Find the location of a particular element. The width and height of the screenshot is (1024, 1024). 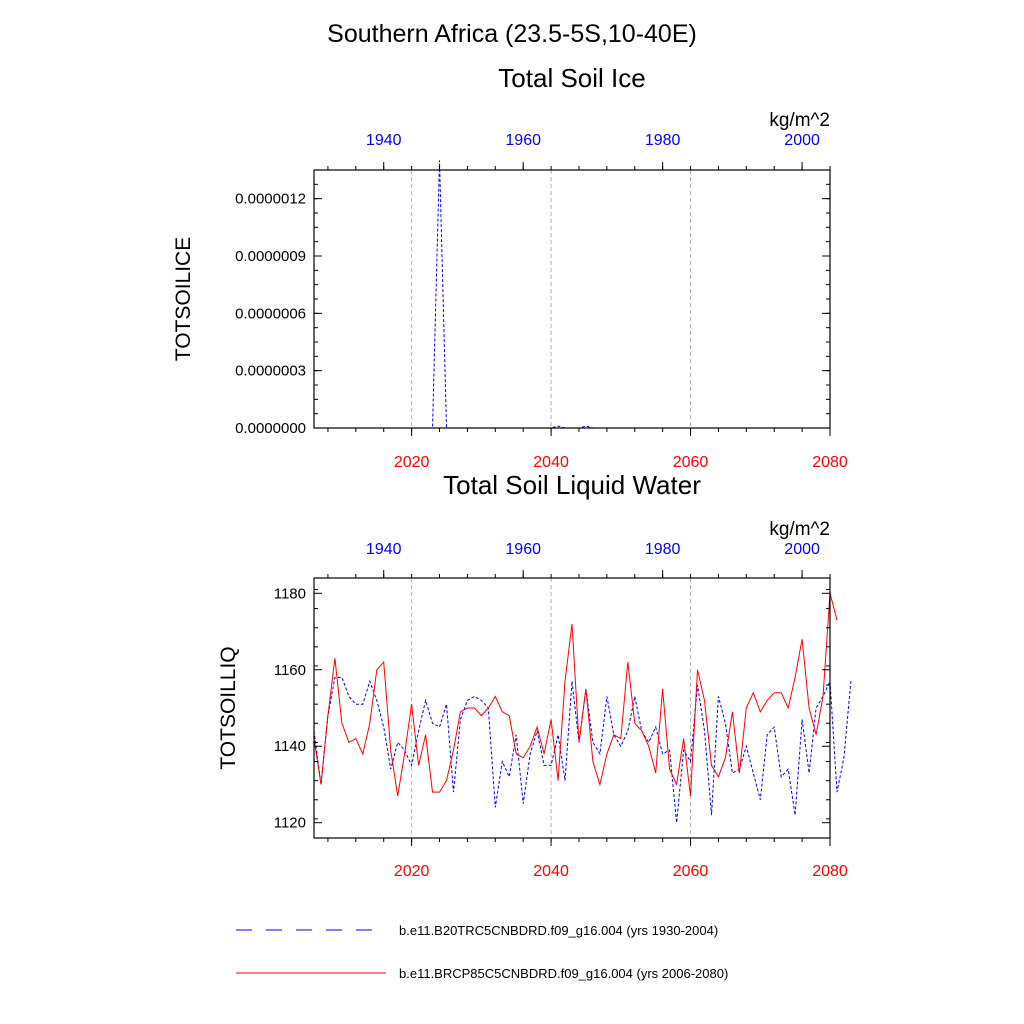

y-tick-label: 1120 is located at coordinates (290, 823).